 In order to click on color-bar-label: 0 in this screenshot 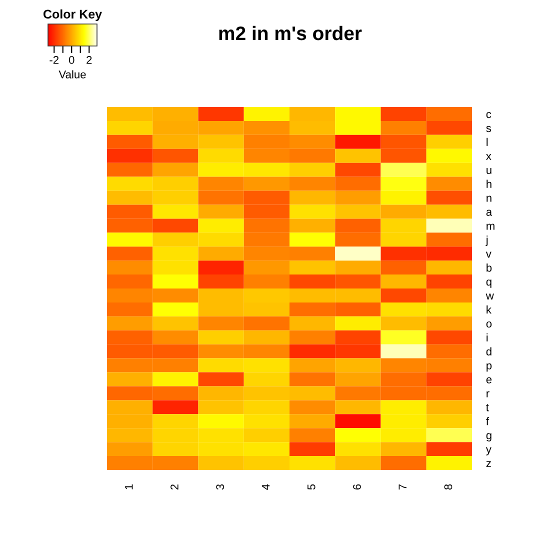, I will do `click(71, 60)`.